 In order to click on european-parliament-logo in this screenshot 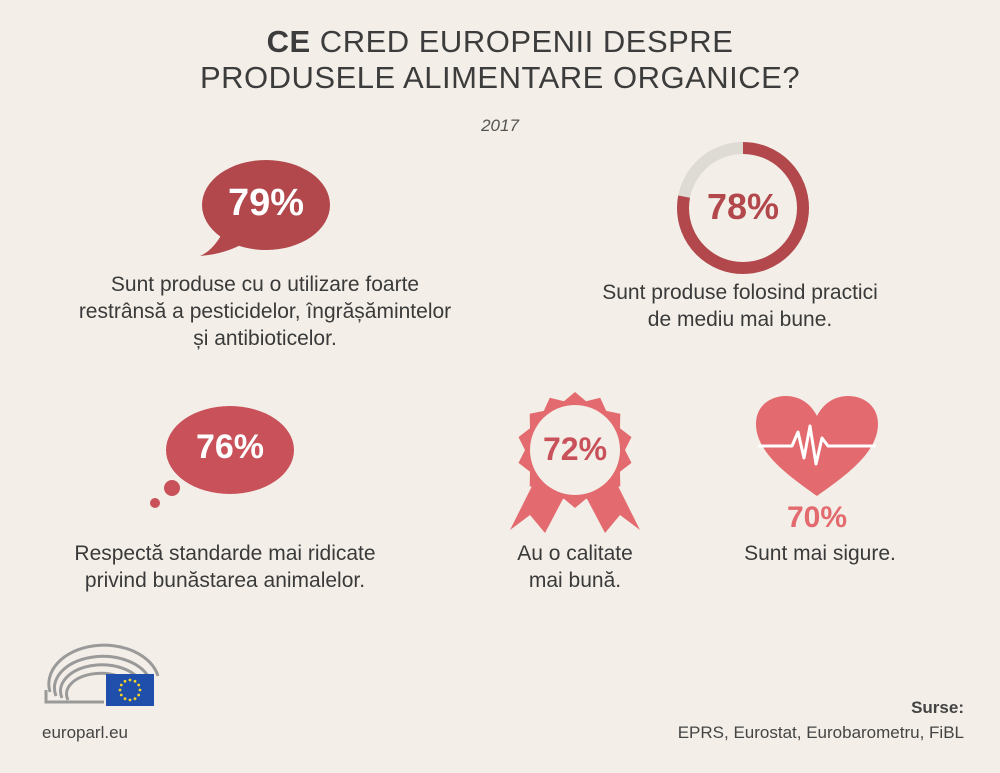, I will do `click(102, 674)`.